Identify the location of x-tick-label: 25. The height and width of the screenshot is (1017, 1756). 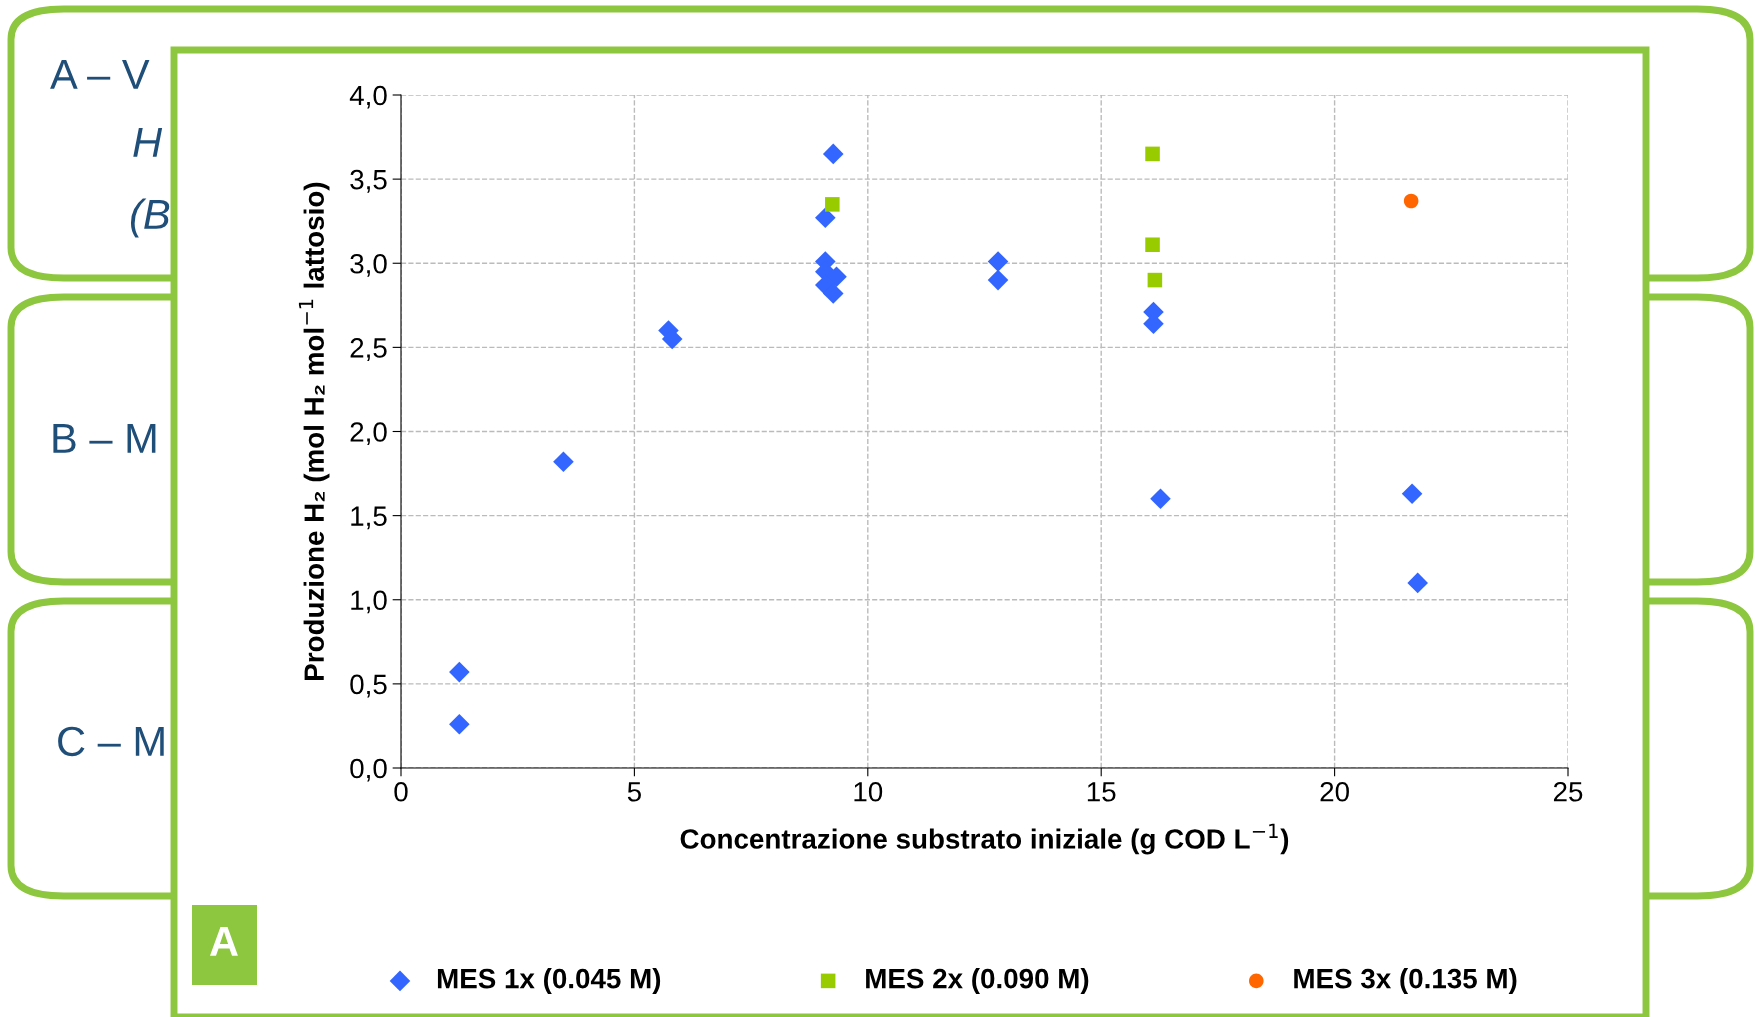
(1568, 791).